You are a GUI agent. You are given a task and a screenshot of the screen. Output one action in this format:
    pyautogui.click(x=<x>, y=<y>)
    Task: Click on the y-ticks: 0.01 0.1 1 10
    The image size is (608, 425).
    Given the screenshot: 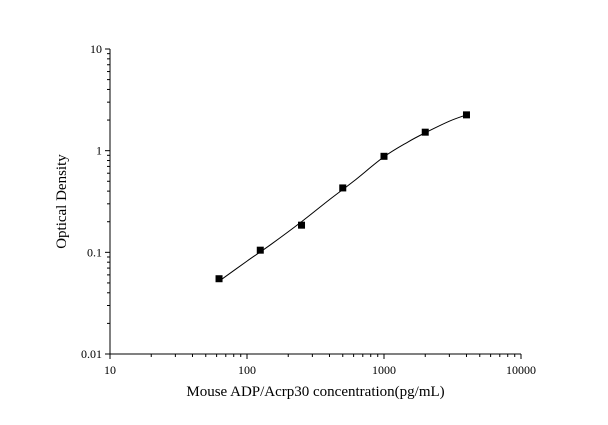 What is the action you would take?
    pyautogui.click(x=95, y=201)
    